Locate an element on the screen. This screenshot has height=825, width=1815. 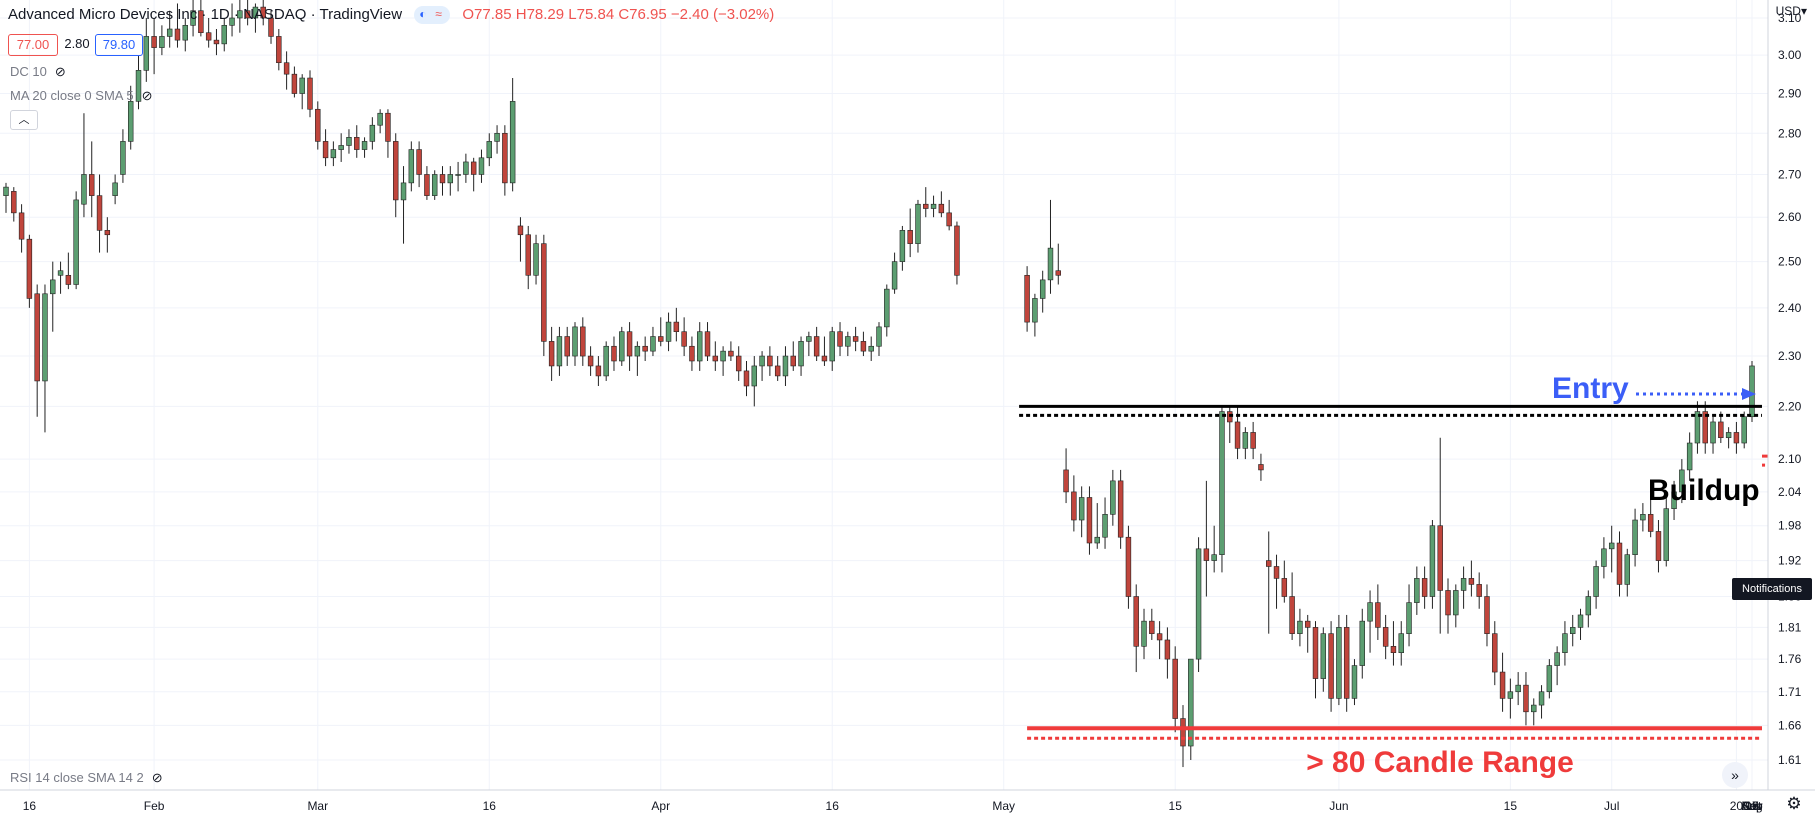
currency-selector: USD▾ is located at coordinates (1791, 11).